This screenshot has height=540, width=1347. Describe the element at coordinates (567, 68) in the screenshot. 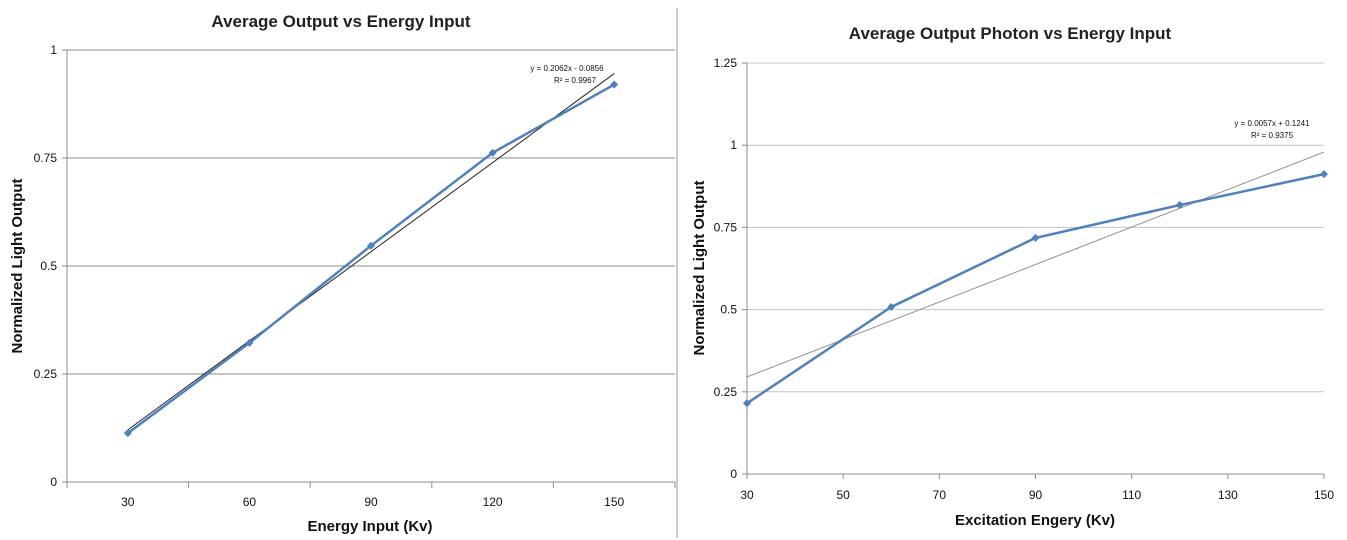

I see `chart-left-trend-equation: y = 0.2062x - 0.0856` at that location.